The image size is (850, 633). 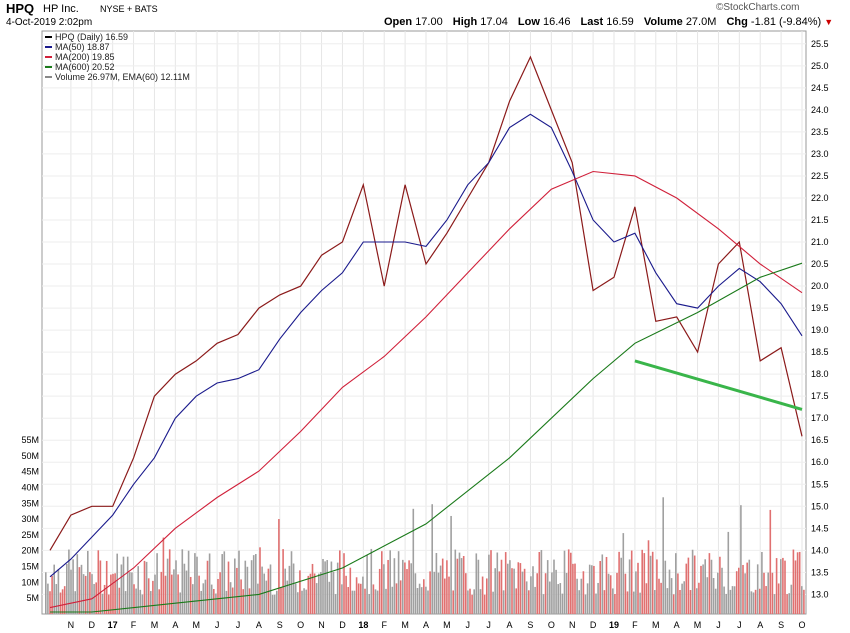 What do you see at coordinates (820, 66) in the screenshot?
I see `price-tick-label: 25.0` at bounding box center [820, 66].